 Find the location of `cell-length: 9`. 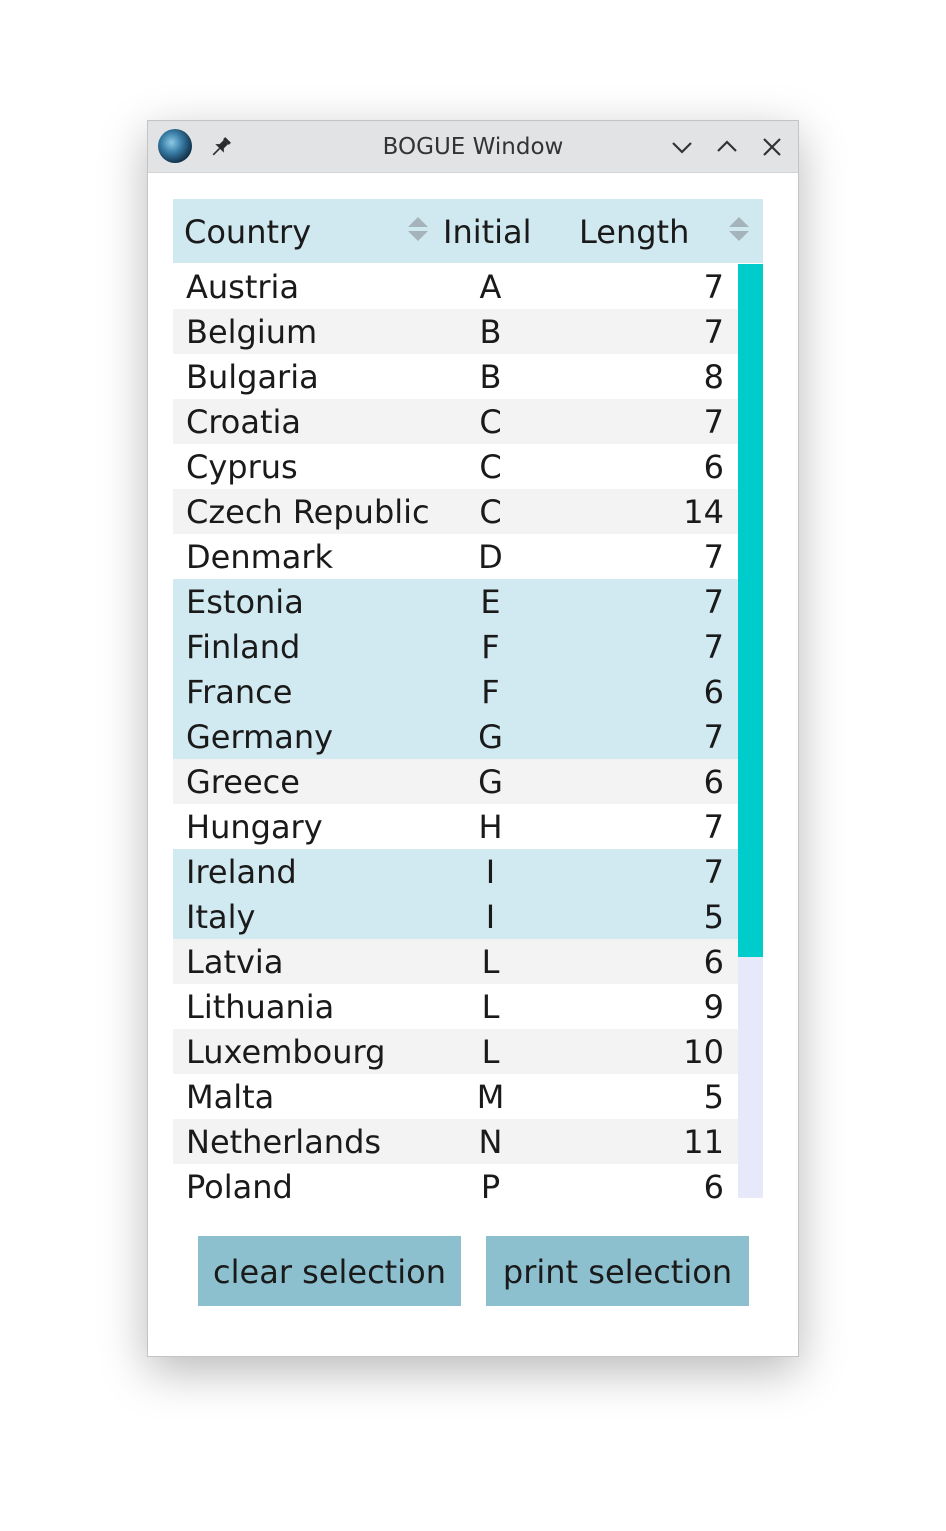

cell-length: 9 is located at coordinates (713, 1007).